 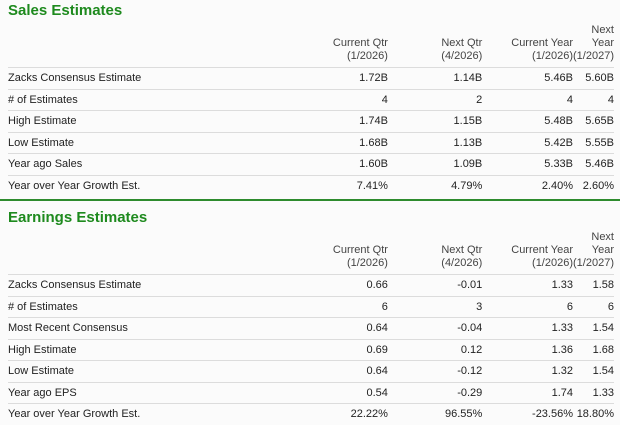 I want to click on cell-value: 5.33B, so click(x=528, y=164).